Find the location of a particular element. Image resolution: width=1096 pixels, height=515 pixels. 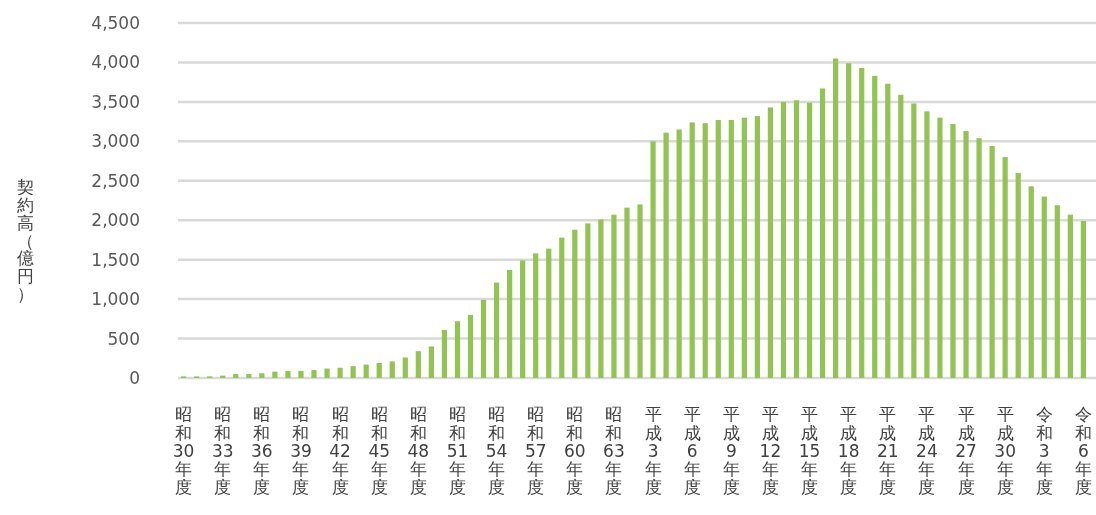

x-tick-label: 昭和57年度 is located at coordinates (535, 451).